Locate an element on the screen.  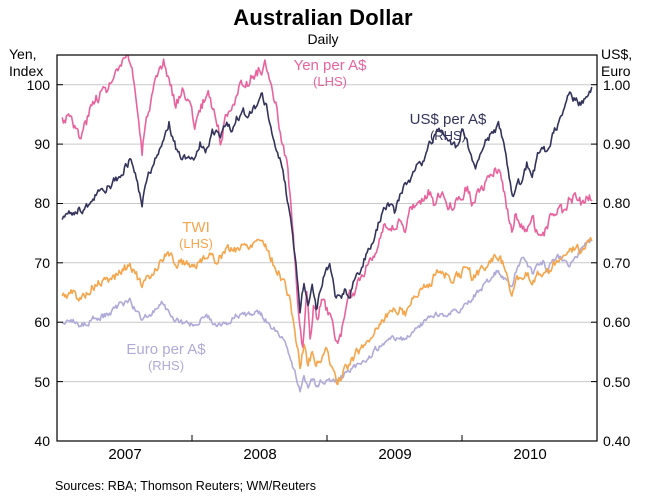
left-axis-unit-line1: Yen, is located at coordinates (23, 54).